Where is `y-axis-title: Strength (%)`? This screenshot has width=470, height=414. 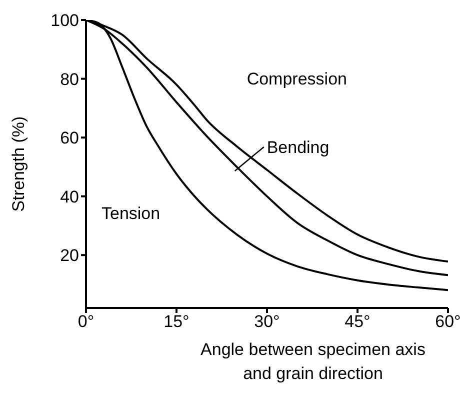
y-axis-title: Strength (%) is located at coordinates (18, 164).